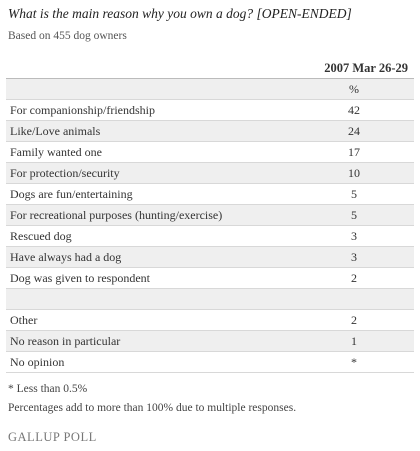 The width and height of the screenshot is (420, 451). Describe the element at coordinates (354, 110) in the screenshot. I see `row-value: 42` at that location.